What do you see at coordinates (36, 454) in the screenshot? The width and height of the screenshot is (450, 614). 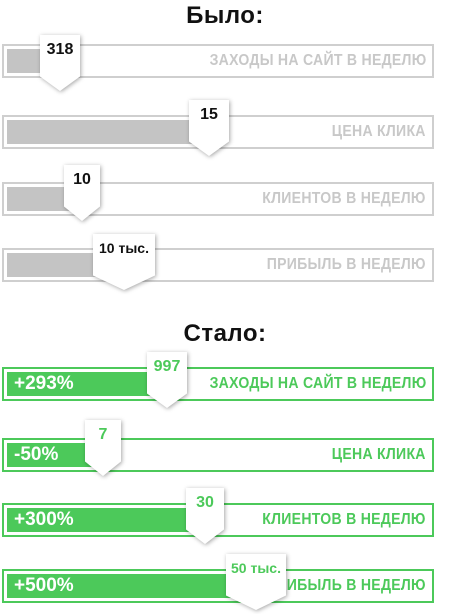 I see `change-label: -50%` at bounding box center [36, 454].